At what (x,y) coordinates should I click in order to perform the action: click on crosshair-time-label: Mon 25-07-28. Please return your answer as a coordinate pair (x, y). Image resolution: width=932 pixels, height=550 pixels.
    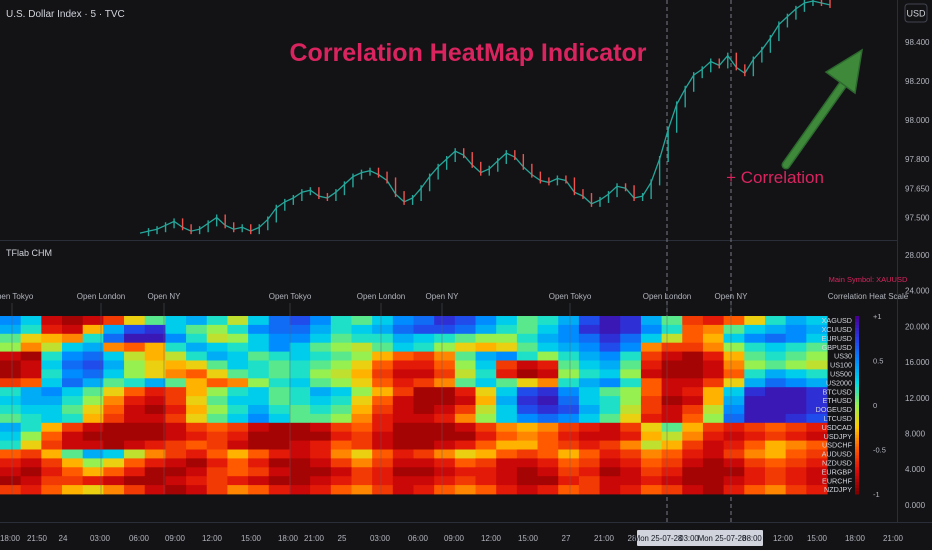
    Looking at the image, I should click on (658, 538).